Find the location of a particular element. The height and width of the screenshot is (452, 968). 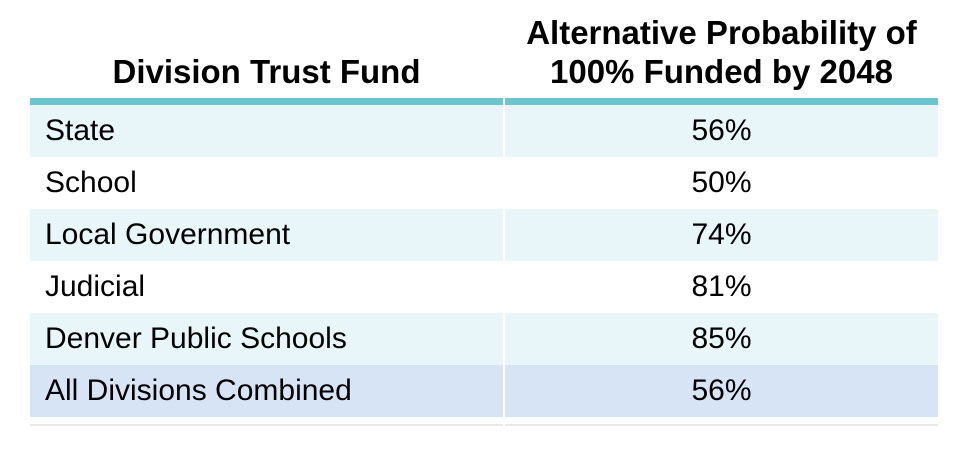

table-row-judicial: Judicial 81% is located at coordinates (484, 287).